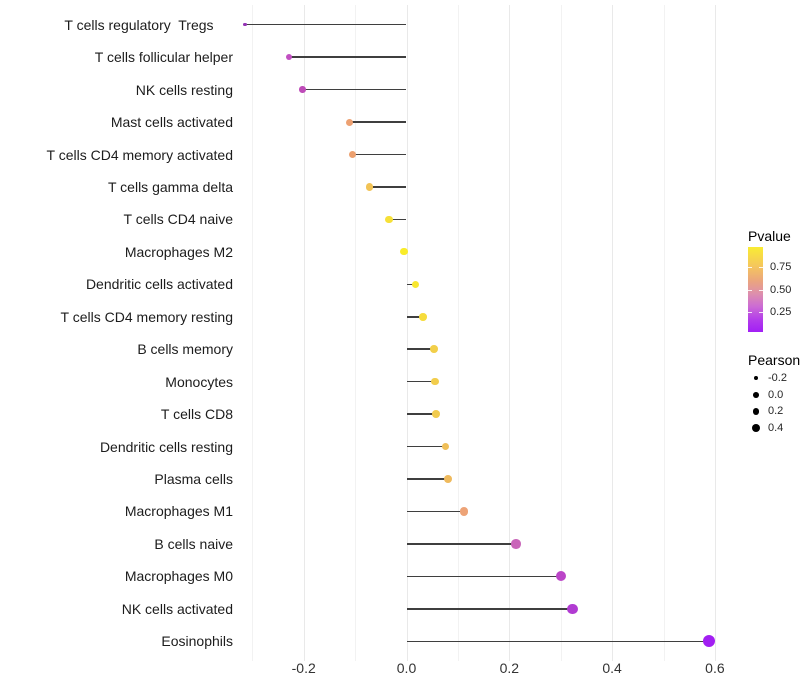 The width and height of the screenshot is (800, 700). What do you see at coordinates (166, 446) in the screenshot?
I see `y-axis-label: Dendritic cells resting` at bounding box center [166, 446].